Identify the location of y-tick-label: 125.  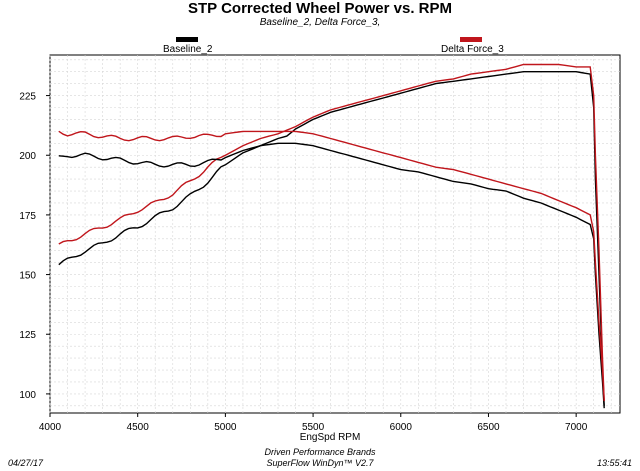
(27, 335).